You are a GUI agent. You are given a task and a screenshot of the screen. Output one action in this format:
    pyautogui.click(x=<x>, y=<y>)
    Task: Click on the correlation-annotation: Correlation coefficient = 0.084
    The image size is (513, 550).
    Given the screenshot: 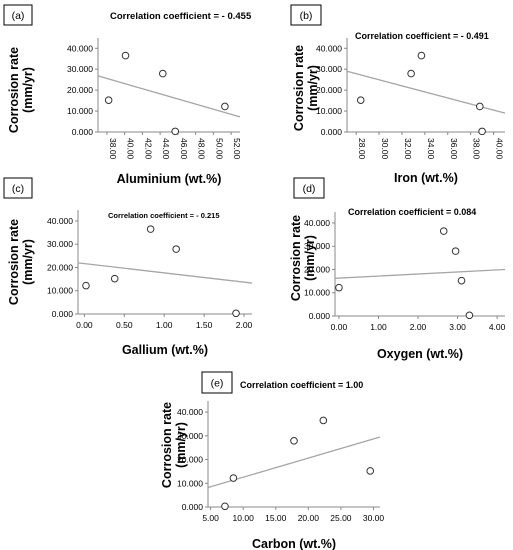 What is the action you would take?
    pyautogui.click(x=412, y=212)
    